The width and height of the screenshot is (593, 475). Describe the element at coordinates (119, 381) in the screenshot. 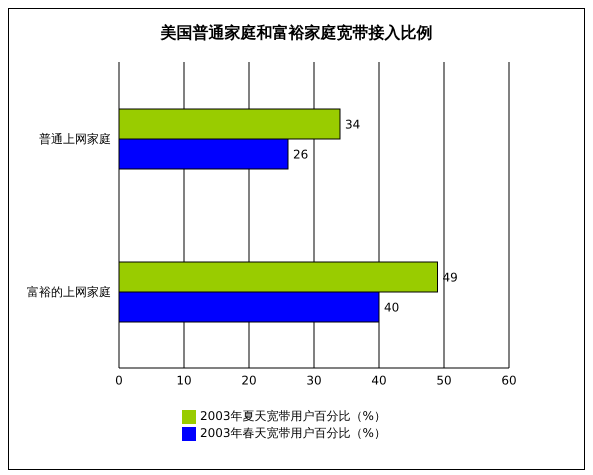

I see `x-tick-label: 0` at that location.